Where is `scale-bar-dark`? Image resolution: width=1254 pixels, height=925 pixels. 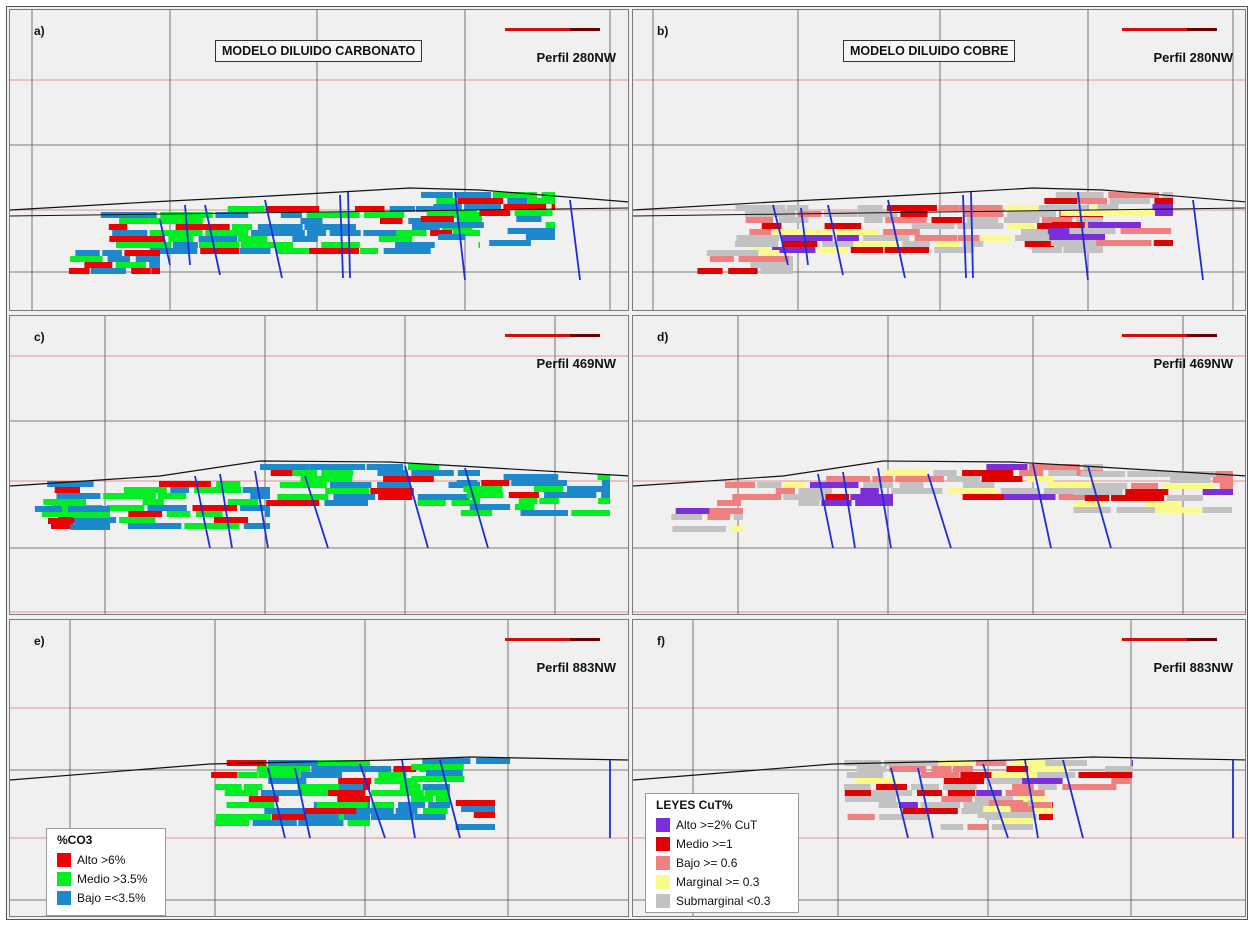 scale-bar-dark is located at coordinates (1202, 639).